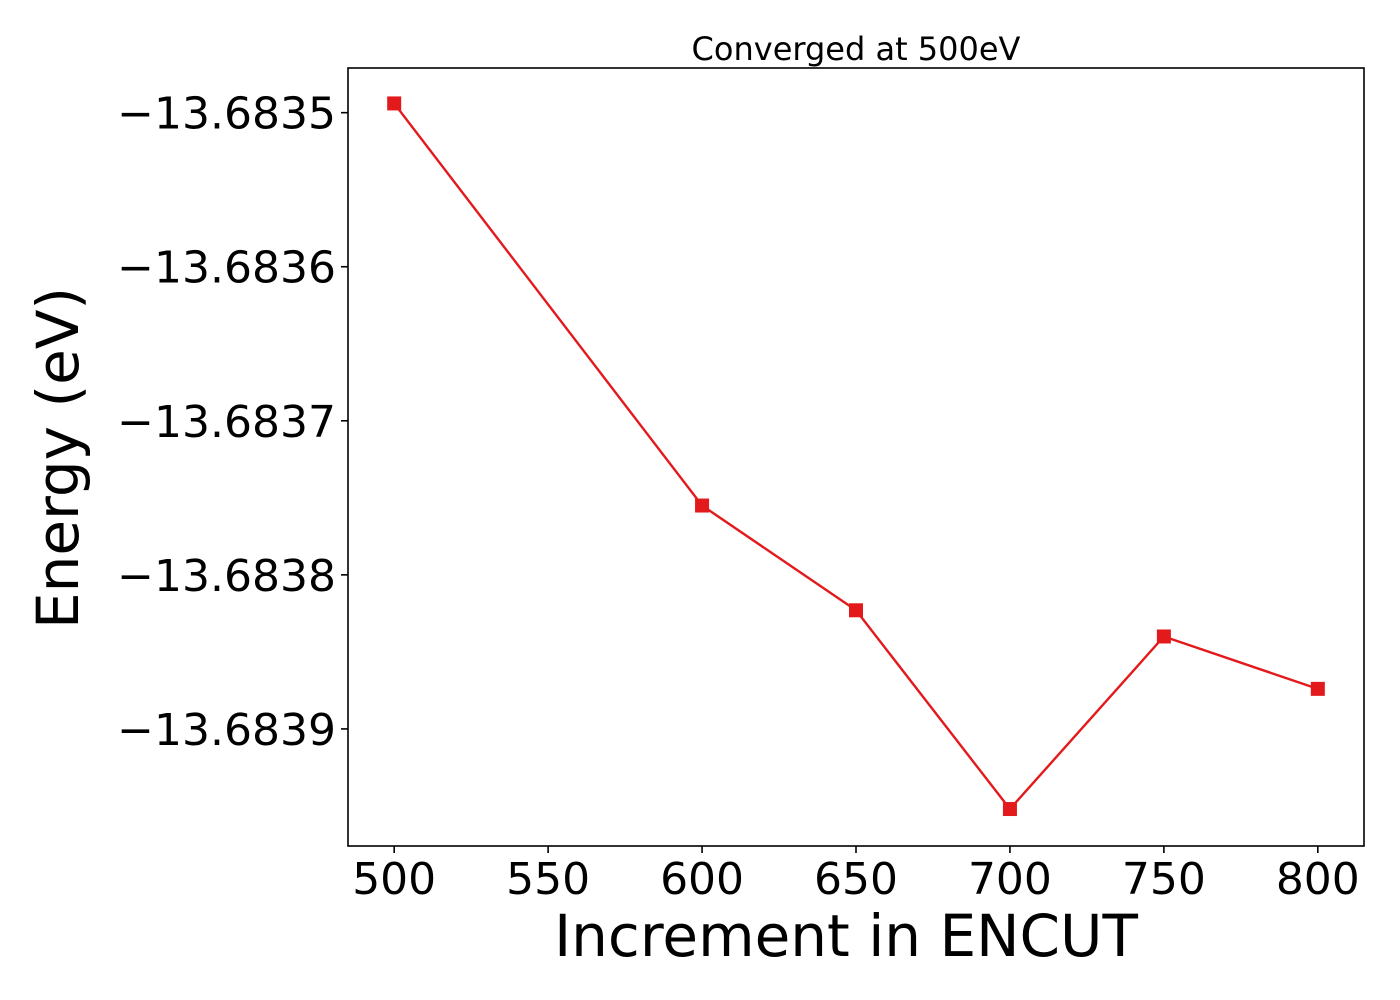 Image resolution: width=1400 pixels, height=1000 pixels. Describe the element at coordinates (1164, 879) in the screenshot. I see `x-tick-label: 750` at that location.